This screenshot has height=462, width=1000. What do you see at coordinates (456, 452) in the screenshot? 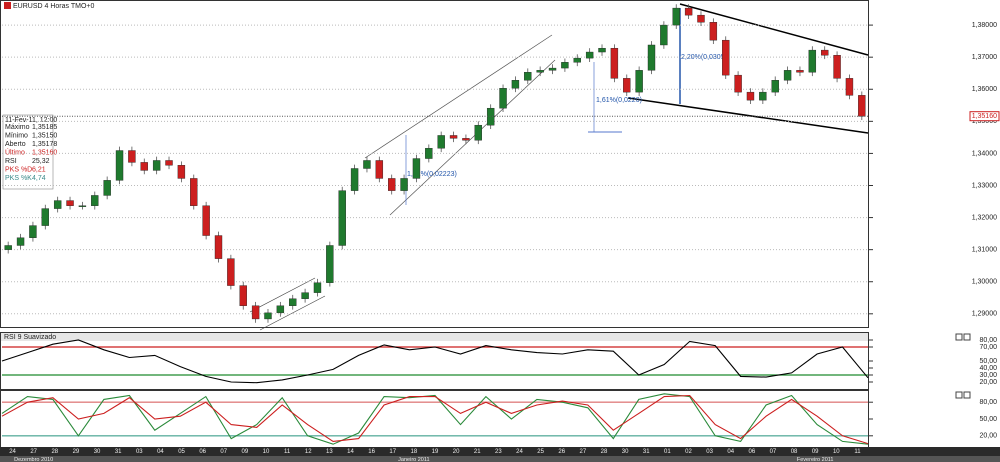
I see `x-tick-label: 20` at bounding box center [456, 452].